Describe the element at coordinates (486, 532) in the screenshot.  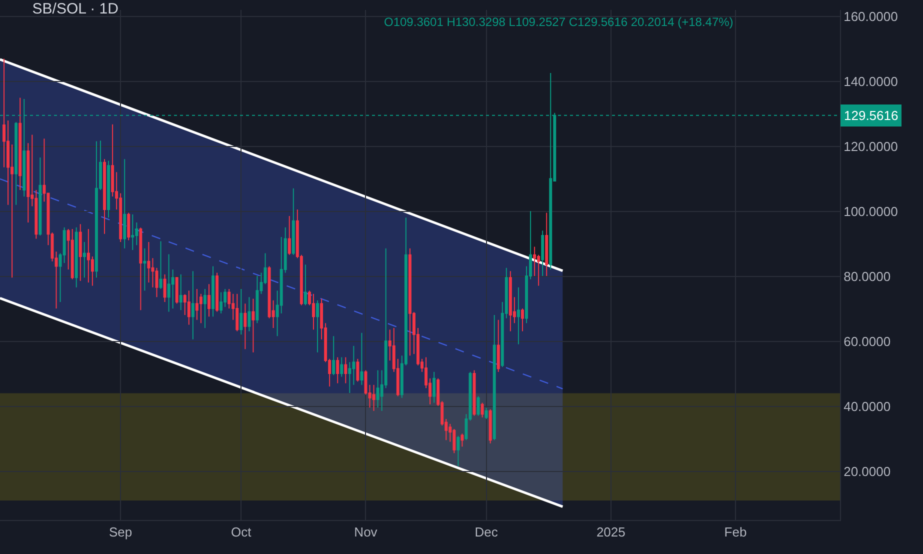
I see `x-tick-label: Dec` at that location.